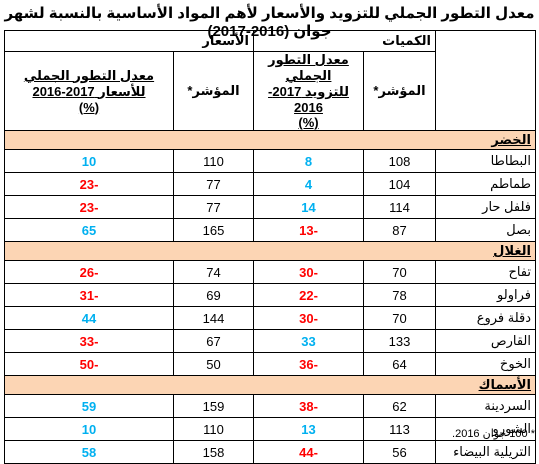 This screenshot has height=464, width=539. What do you see at coordinates (308, 364) in the screenshot?
I see `qty-rate-cell: -36` at bounding box center [308, 364].